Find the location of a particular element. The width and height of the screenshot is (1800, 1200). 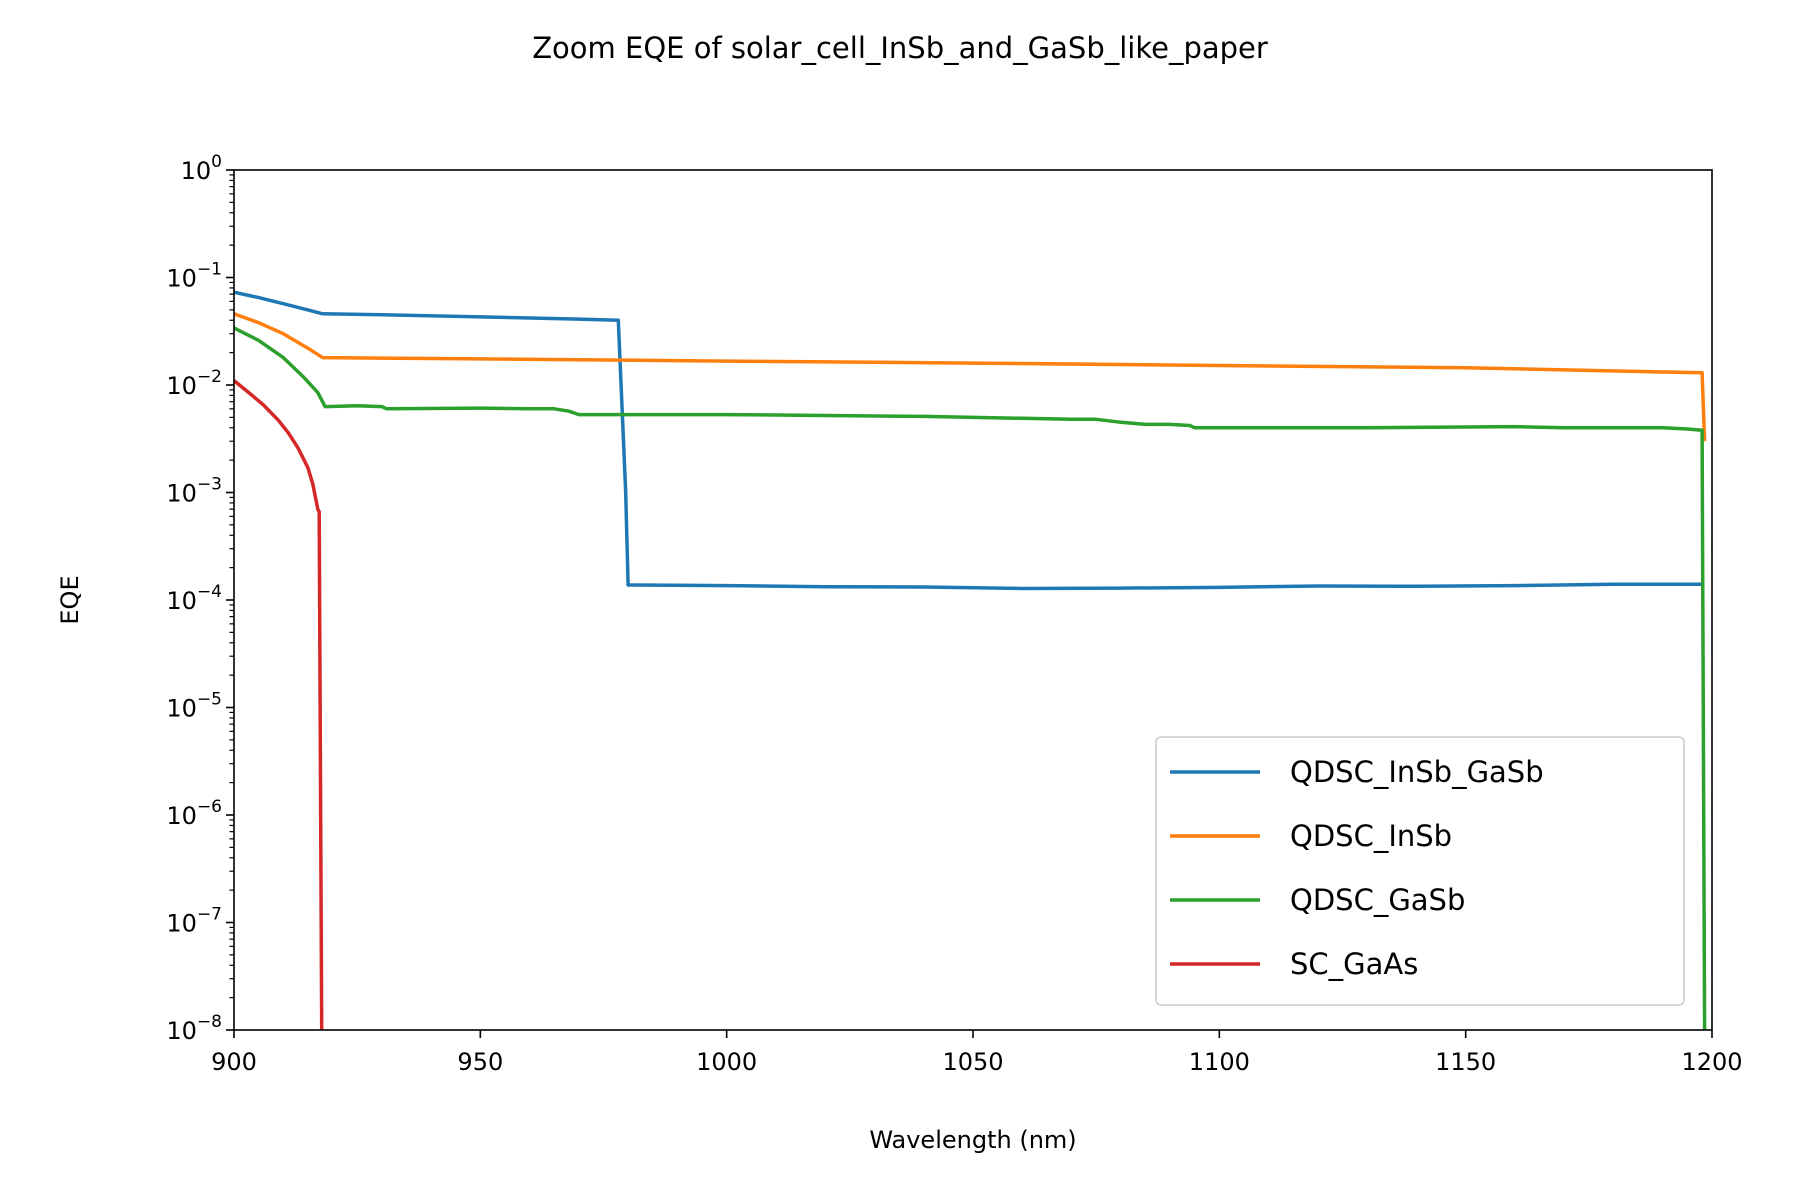

legend-frame is located at coordinates (1420, 871).